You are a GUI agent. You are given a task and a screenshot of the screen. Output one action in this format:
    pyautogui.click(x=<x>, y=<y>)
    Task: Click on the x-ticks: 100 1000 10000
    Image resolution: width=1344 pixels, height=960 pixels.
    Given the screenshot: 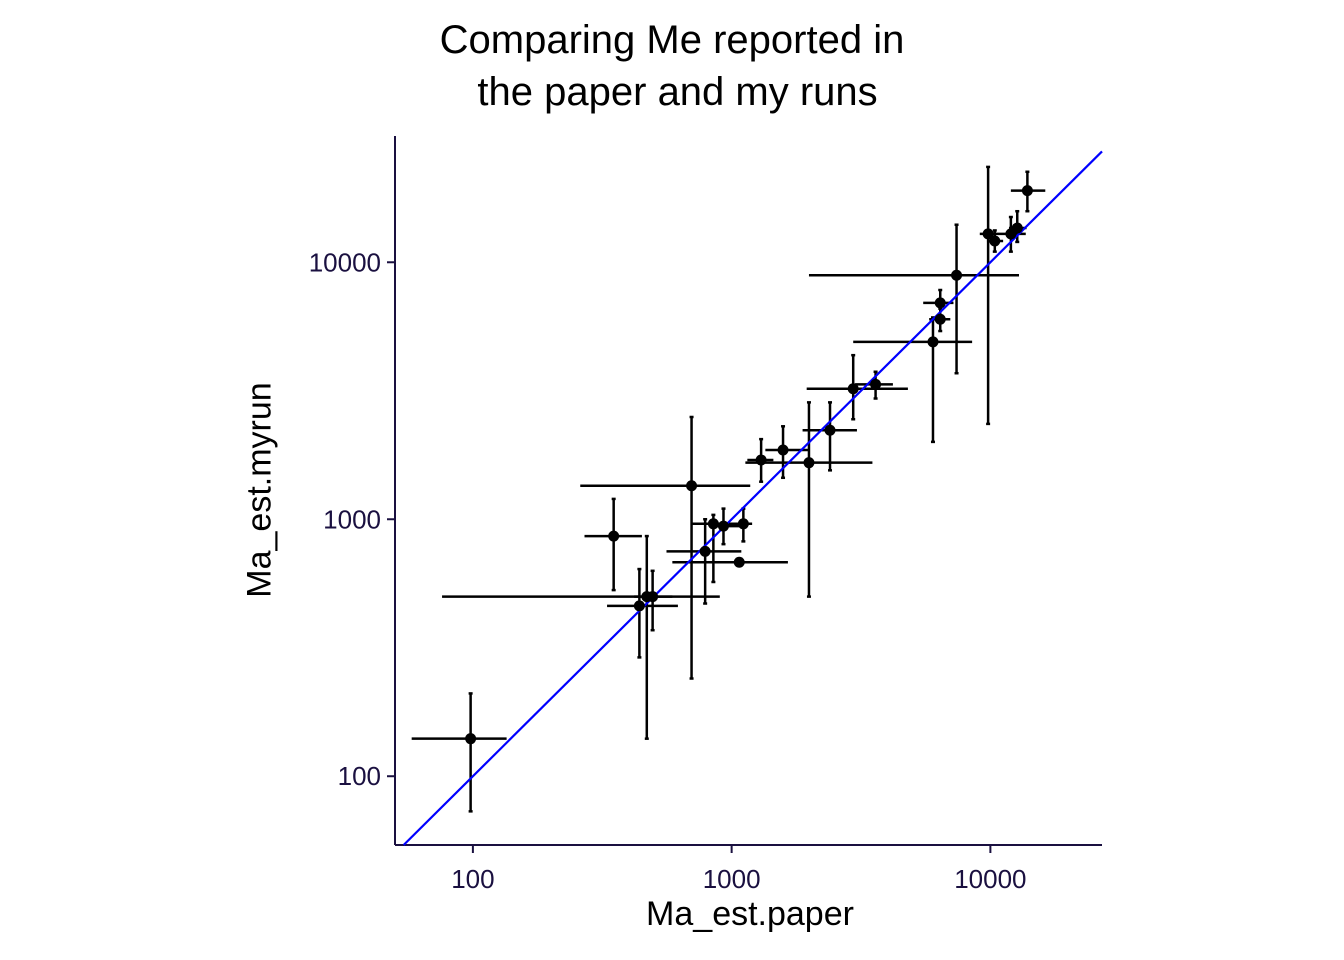 What is the action you would take?
    pyautogui.click(x=739, y=869)
    